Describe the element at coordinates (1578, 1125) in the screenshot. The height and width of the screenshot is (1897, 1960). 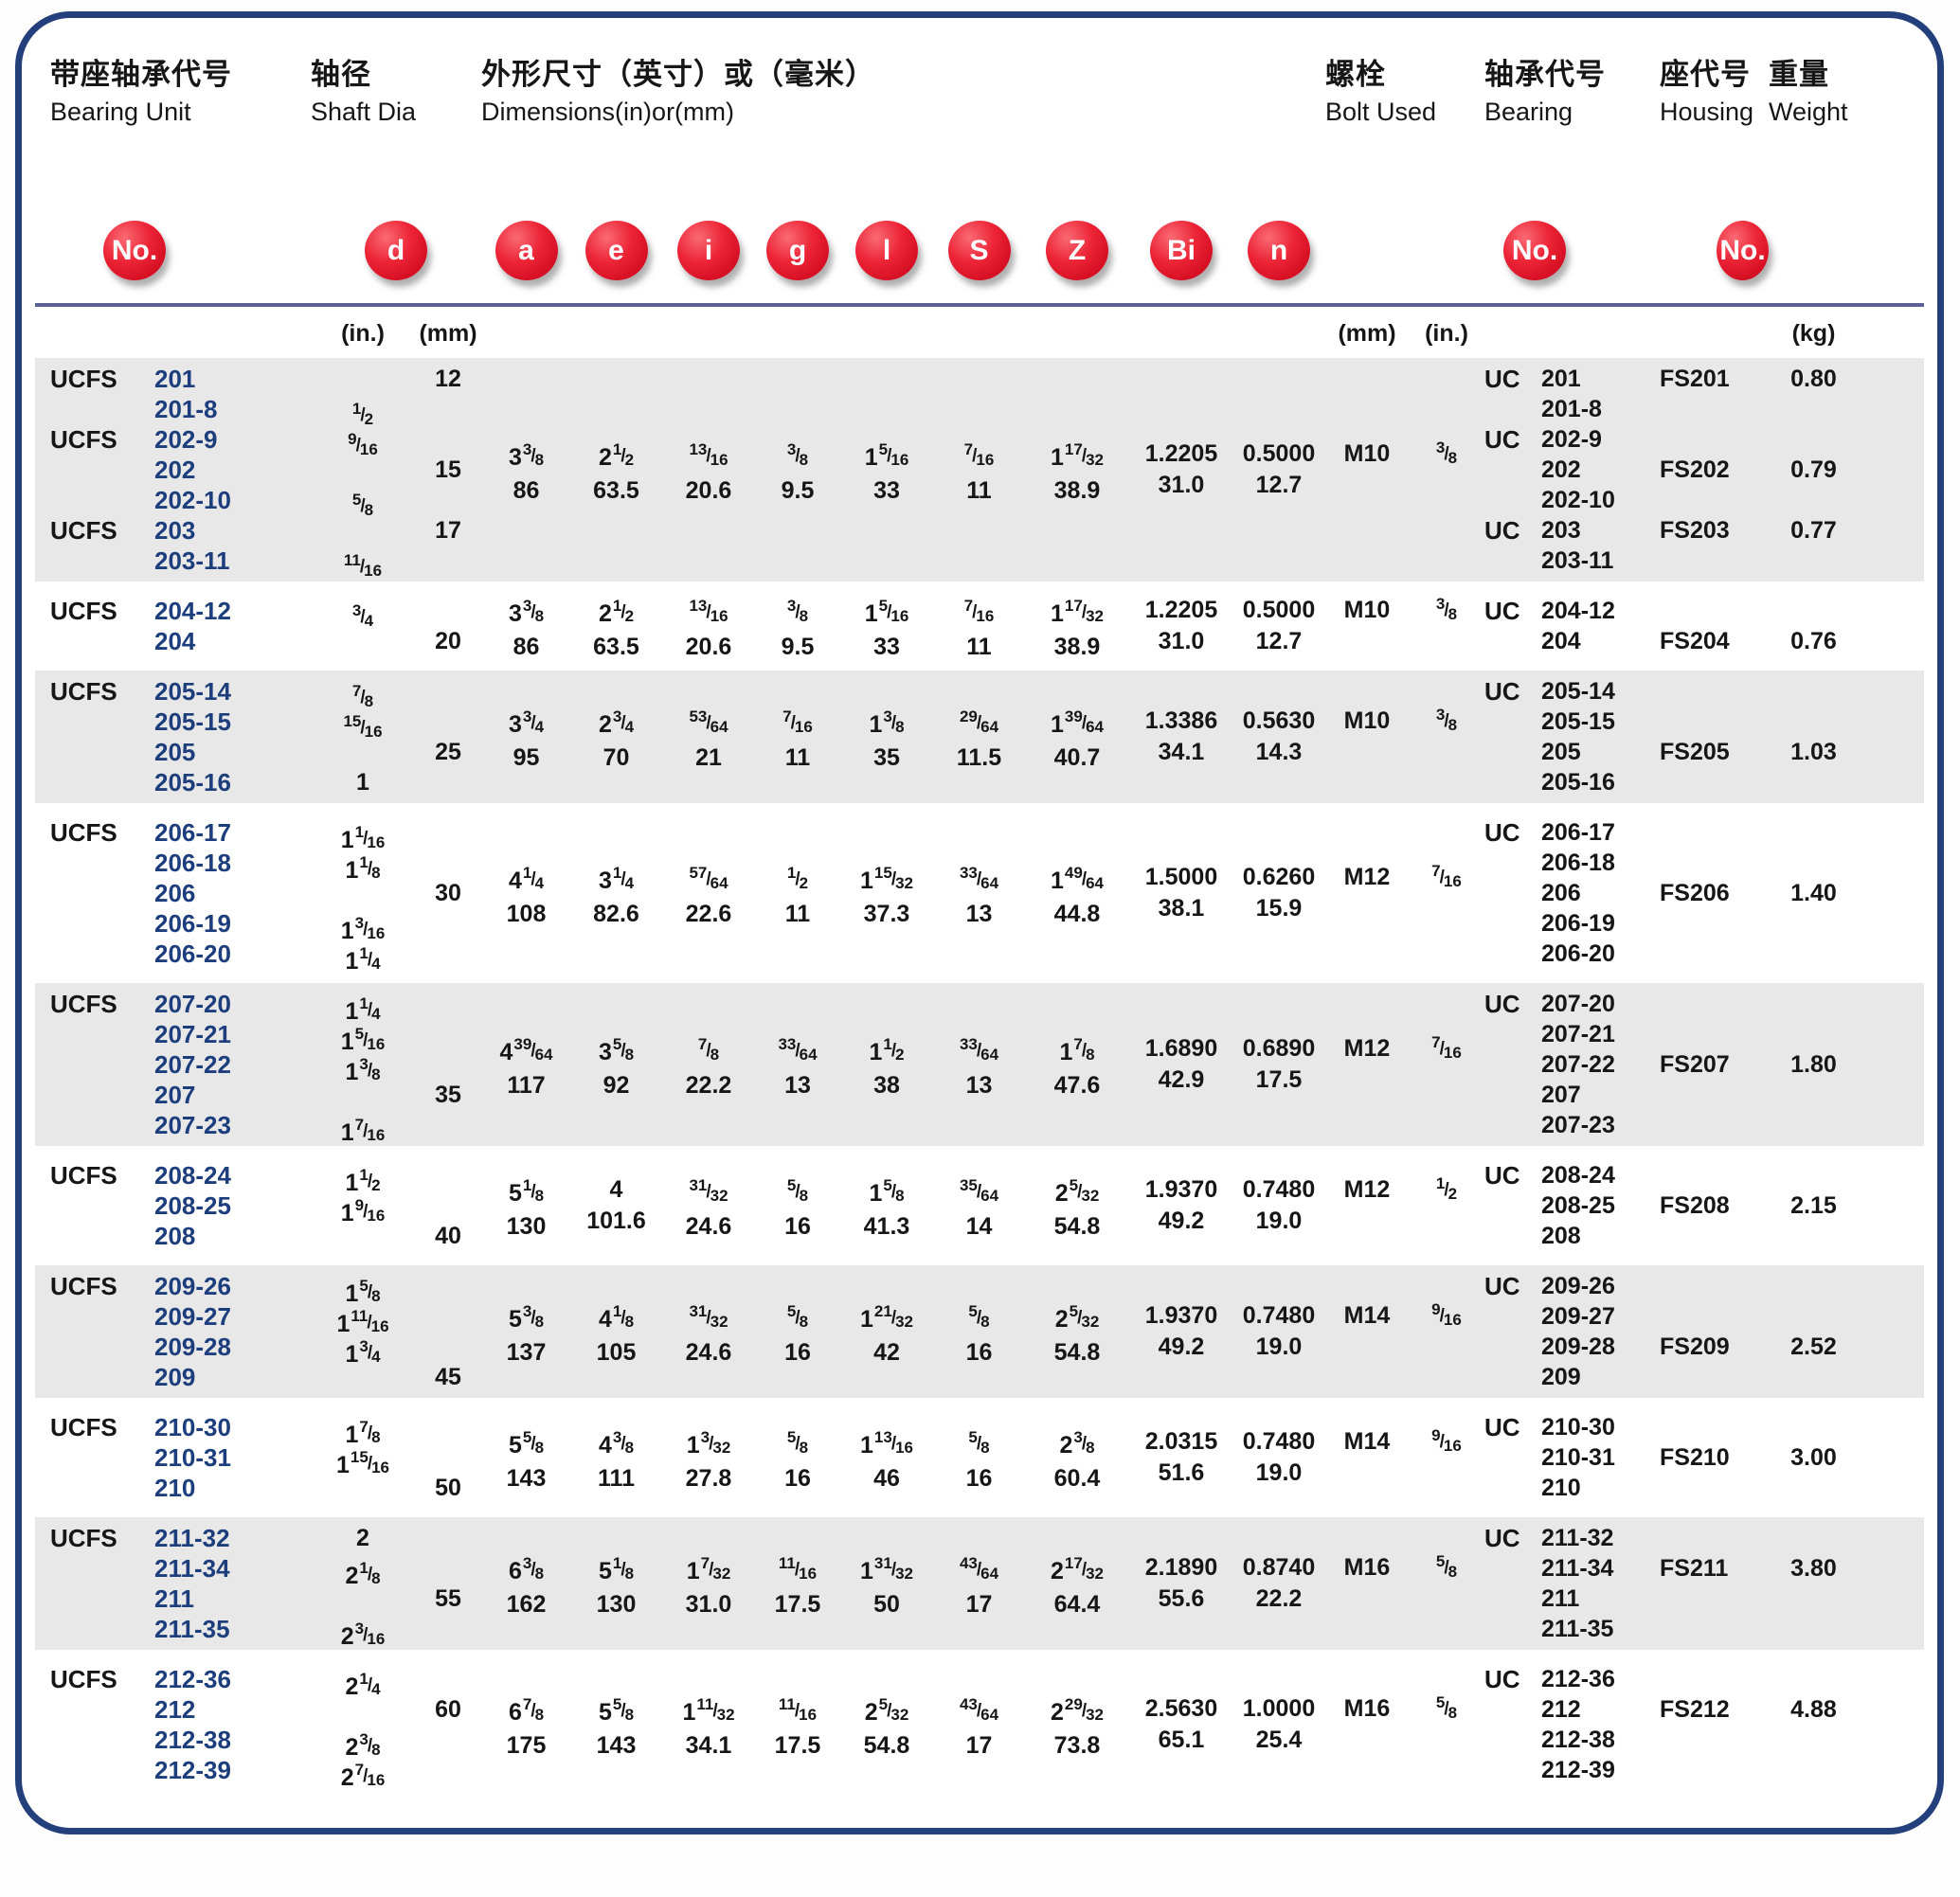
I see `bearing-number: 207-23` at that location.